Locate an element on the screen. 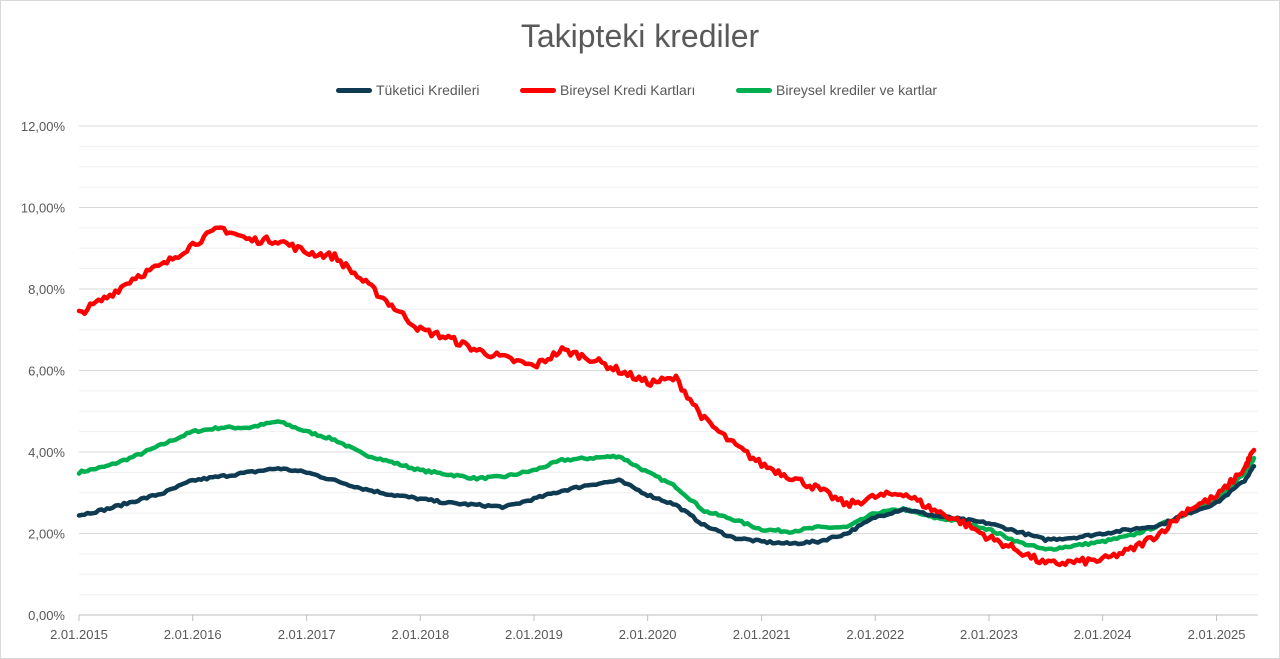  x-tick-label: 2.01.2020 is located at coordinates (648, 634).